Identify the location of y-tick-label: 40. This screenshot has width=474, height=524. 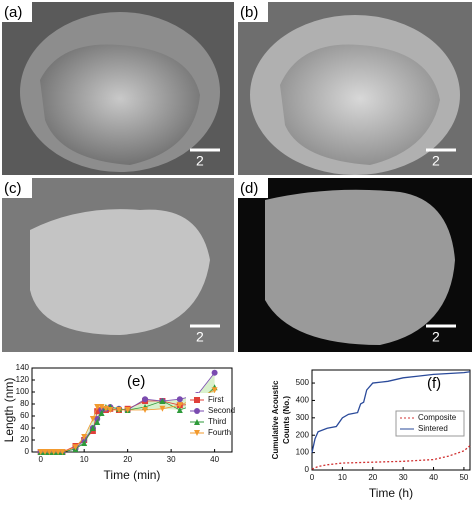
(24, 427).